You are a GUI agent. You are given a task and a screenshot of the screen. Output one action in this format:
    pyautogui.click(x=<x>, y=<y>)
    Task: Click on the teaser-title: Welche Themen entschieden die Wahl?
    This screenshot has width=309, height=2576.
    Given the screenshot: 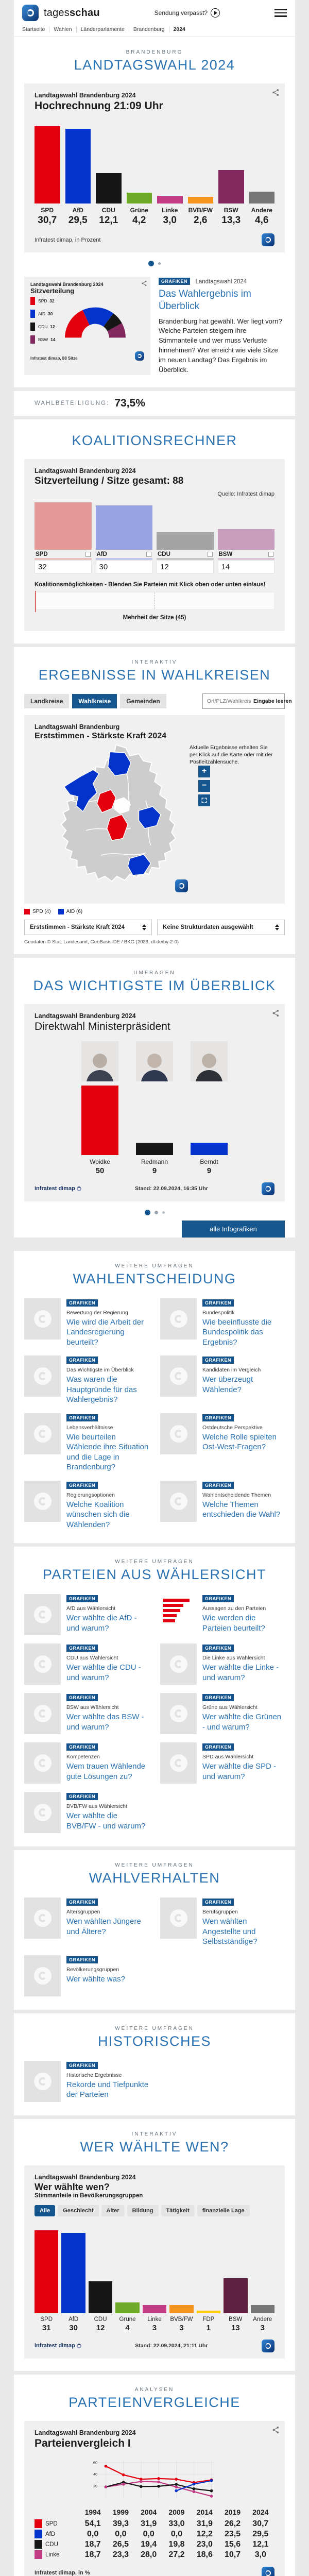 What is the action you would take?
    pyautogui.click(x=241, y=1509)
    